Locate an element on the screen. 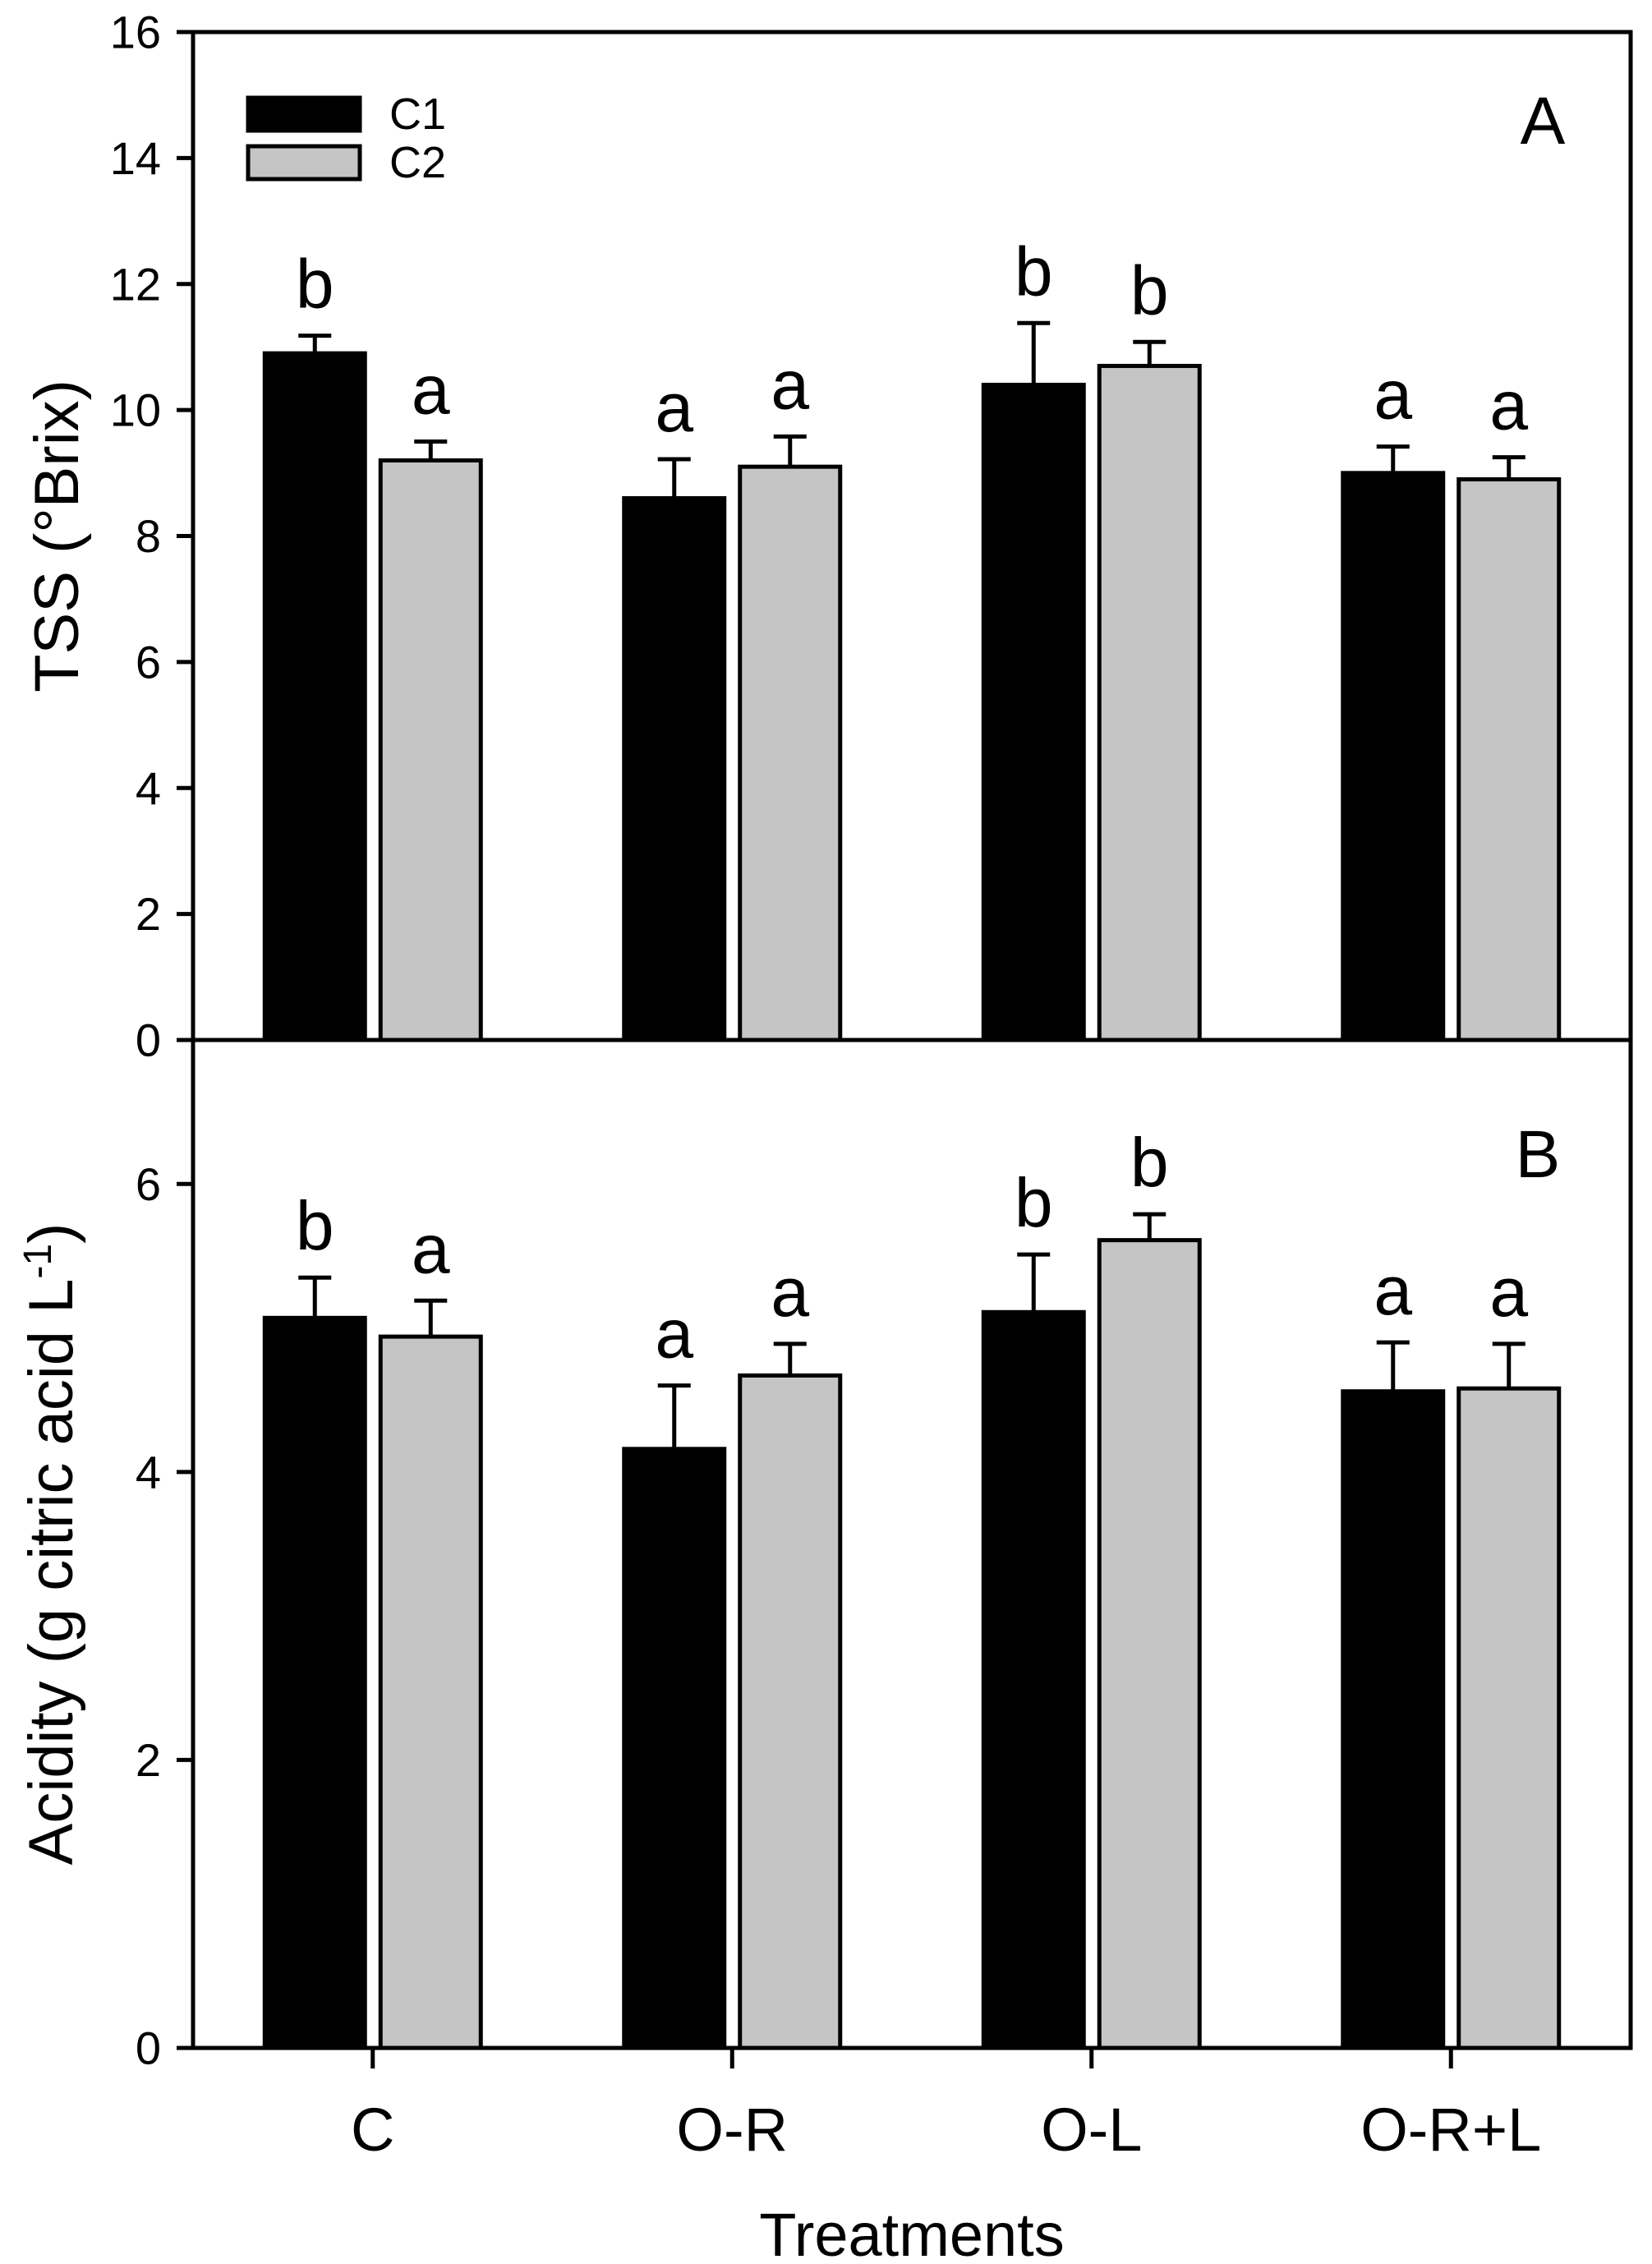 This screenshot has width=1652, height=2264. error-bar-A-C1-O-L is located at coordinates (1034, 352).